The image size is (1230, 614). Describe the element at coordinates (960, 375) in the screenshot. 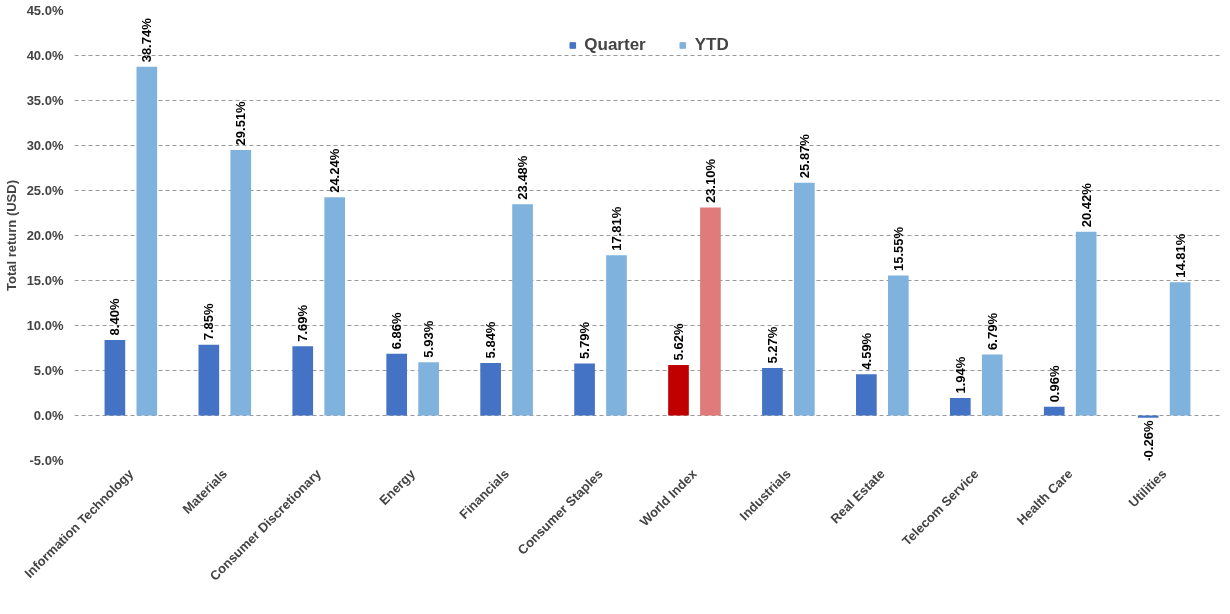

I see `data-label: 1.94%` at that location.